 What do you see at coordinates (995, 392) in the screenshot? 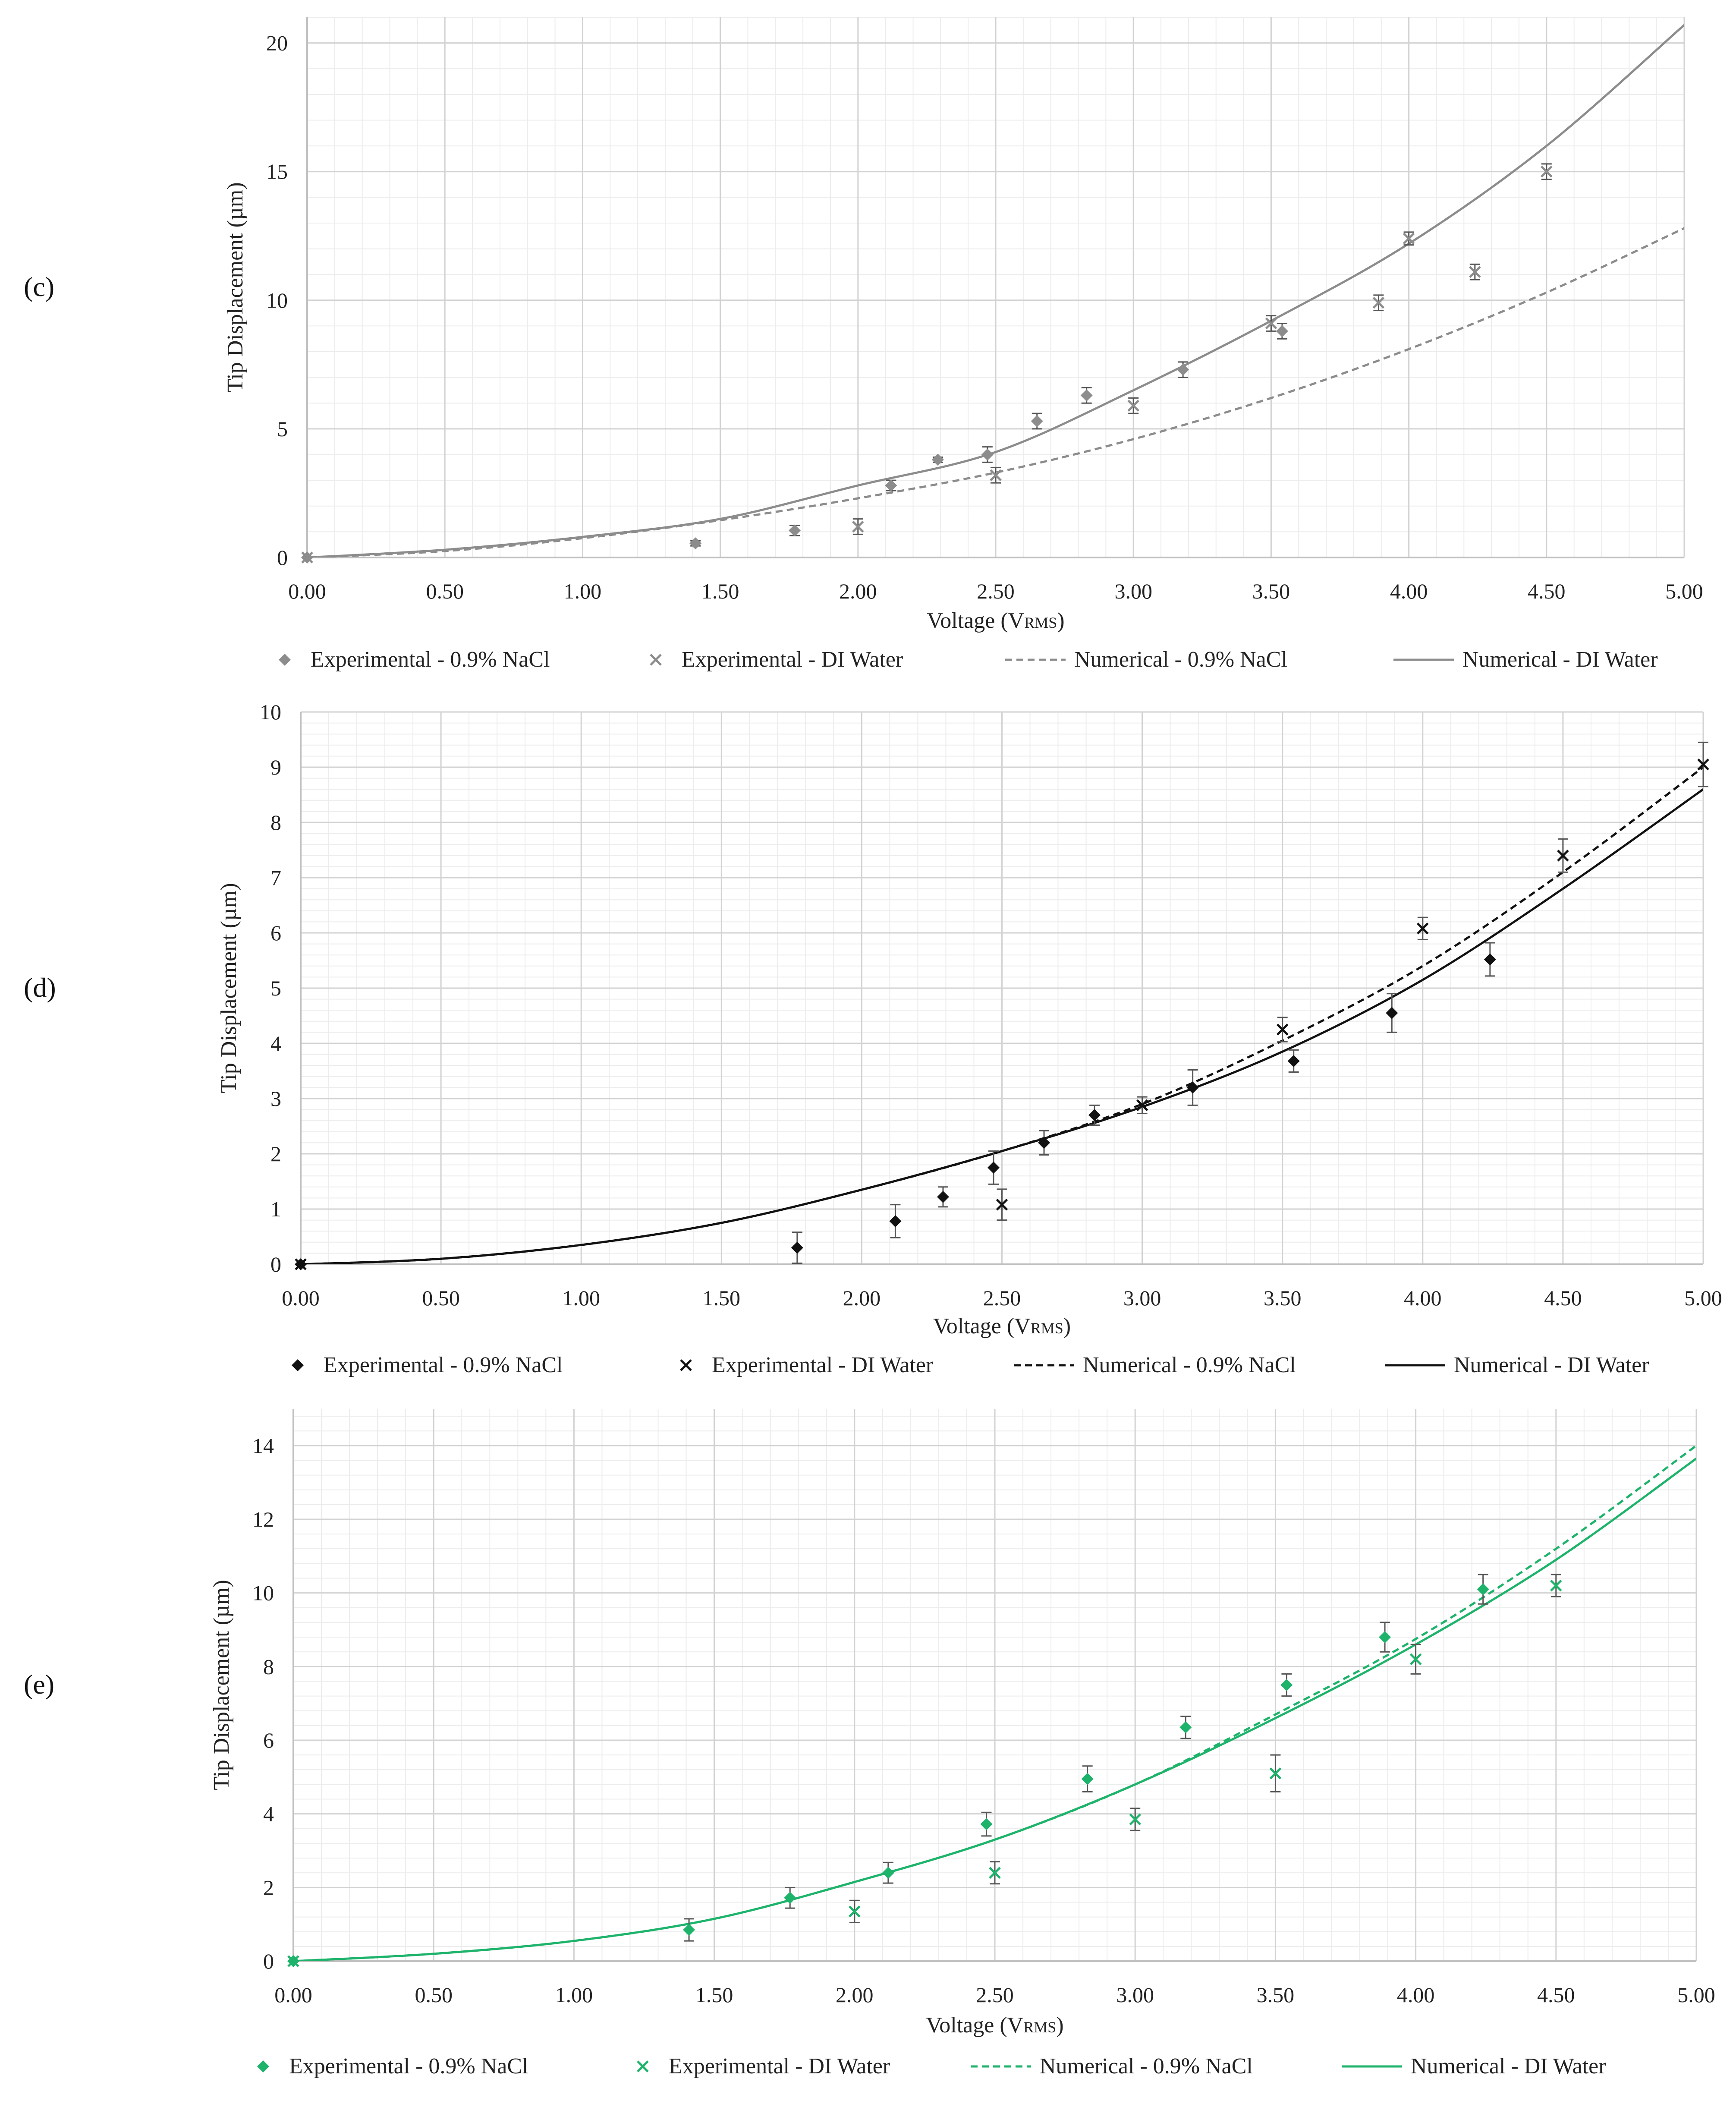
I see `series-line-numerical-nacl` at bounding box center [995, 392].